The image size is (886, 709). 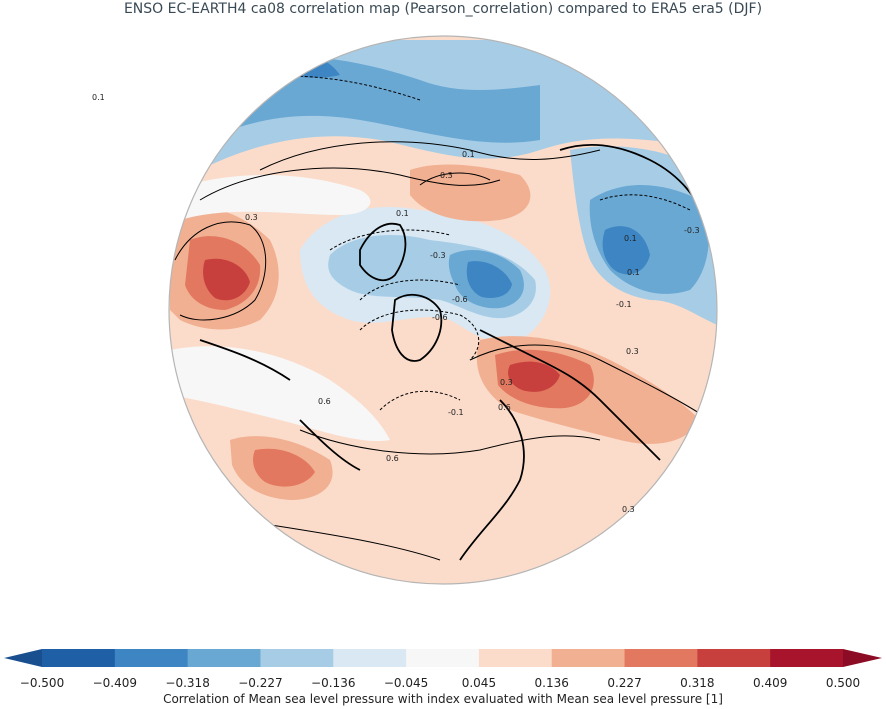 What do you see at coordinates (843, 683) in the screenshot?
I see `colorbar-tick-label: 0.500` at bounding box center [843, 683].